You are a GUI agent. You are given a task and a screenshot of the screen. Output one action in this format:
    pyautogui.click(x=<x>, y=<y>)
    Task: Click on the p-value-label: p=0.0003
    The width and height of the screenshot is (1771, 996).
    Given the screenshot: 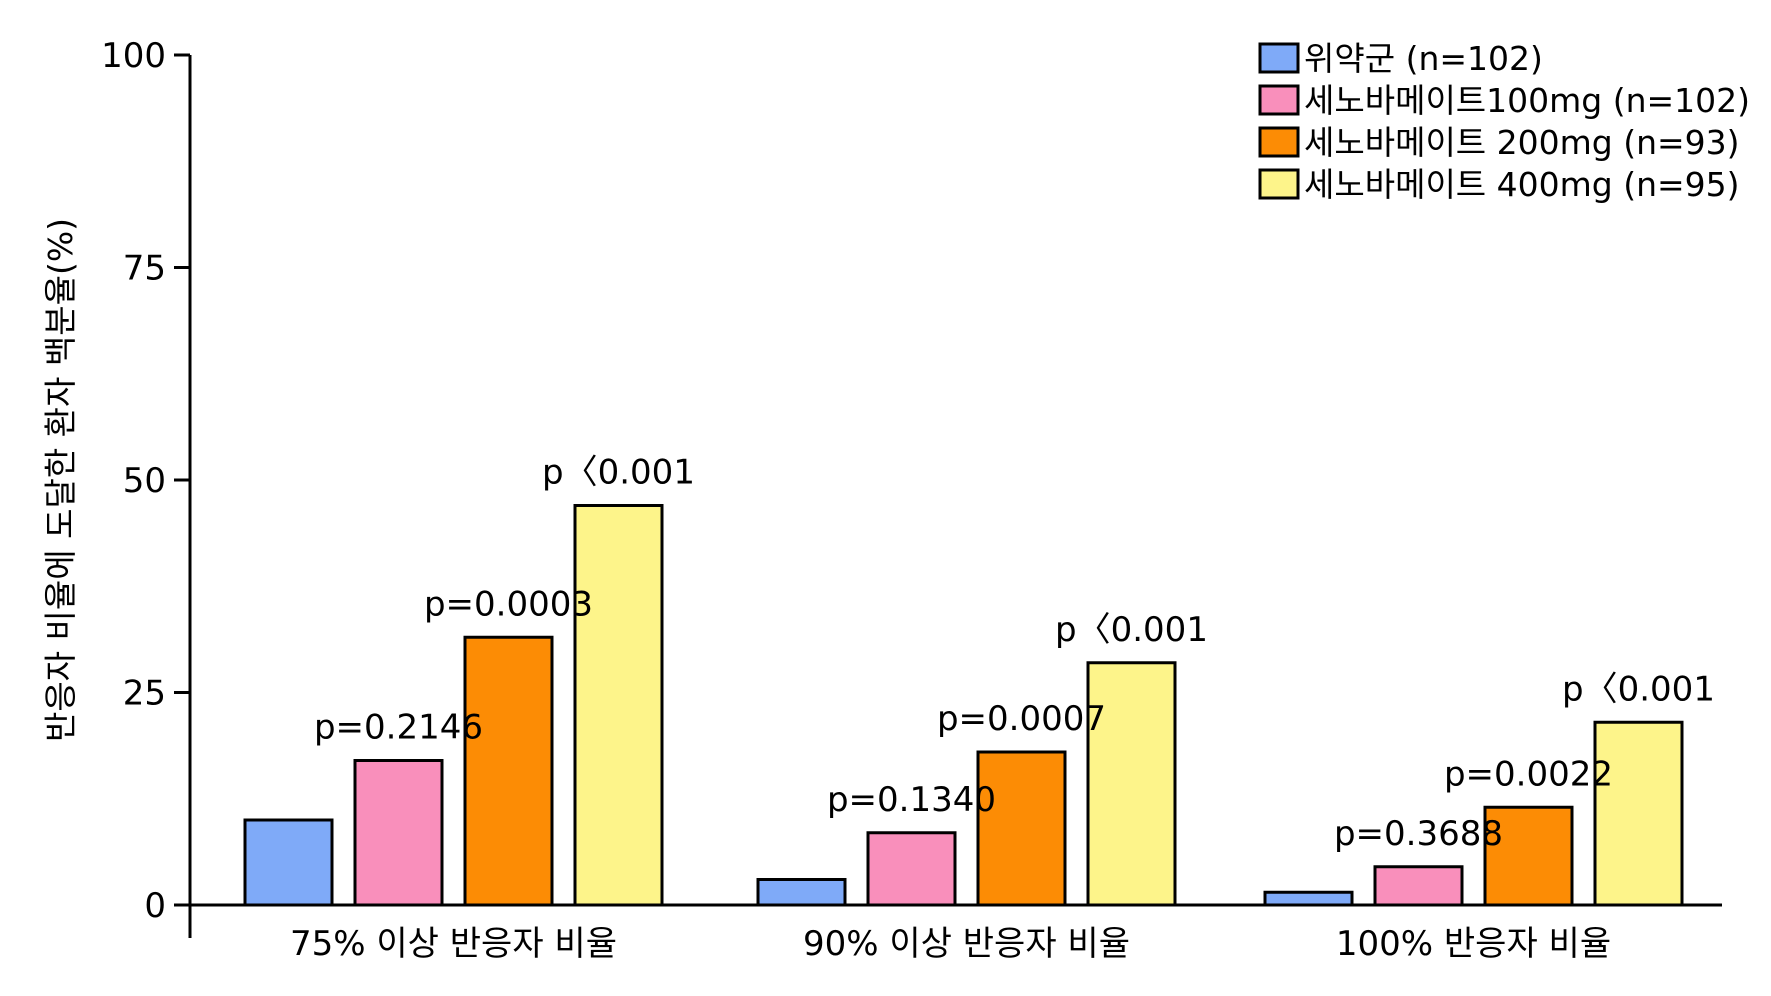 What is the action you would take?
    pyautogui.click(x=508, y=604)
    